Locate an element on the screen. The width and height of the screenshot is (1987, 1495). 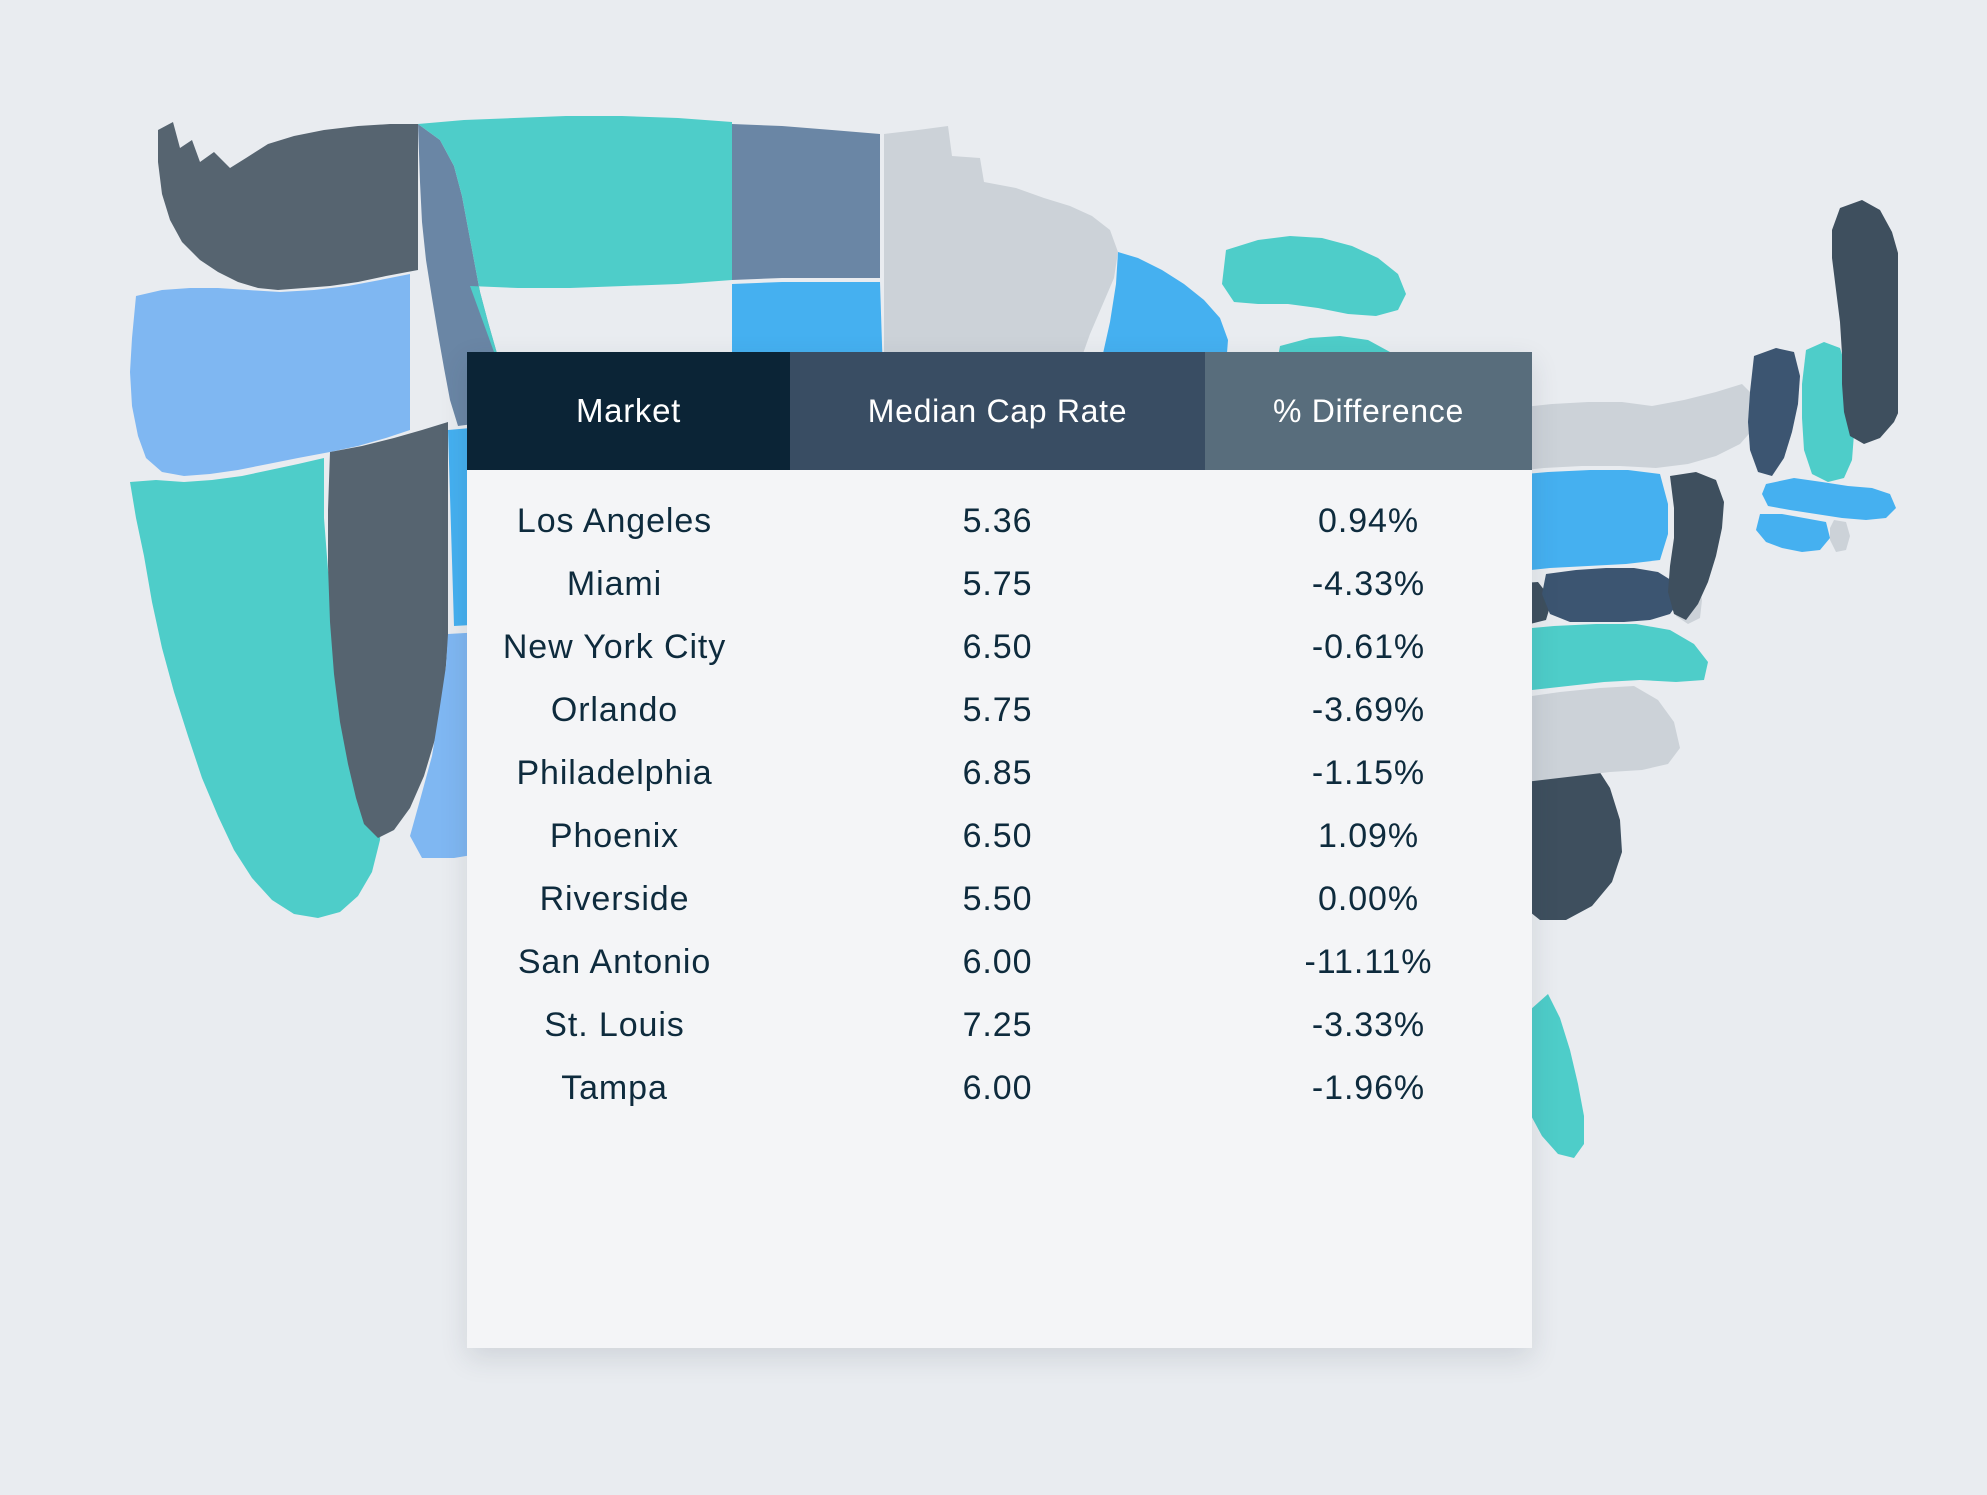
cell-pct-difference: 1.09% is located at coordinates (1368, 836).